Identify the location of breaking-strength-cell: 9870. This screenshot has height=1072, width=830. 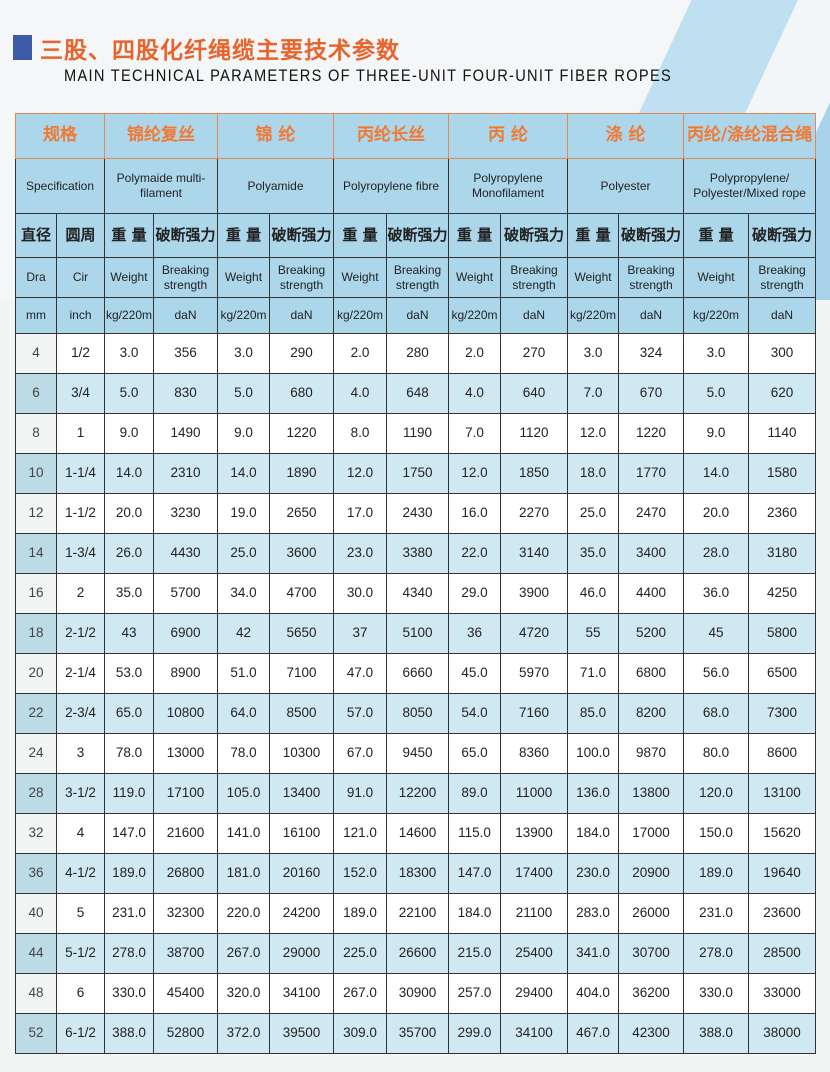
(651, 753).